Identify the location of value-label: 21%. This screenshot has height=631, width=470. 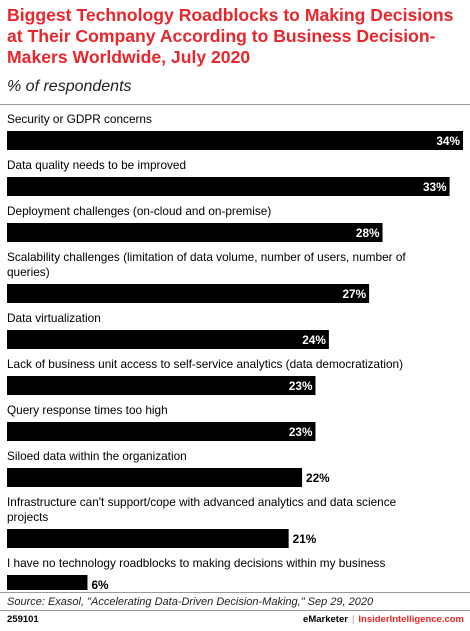
(305, 539).